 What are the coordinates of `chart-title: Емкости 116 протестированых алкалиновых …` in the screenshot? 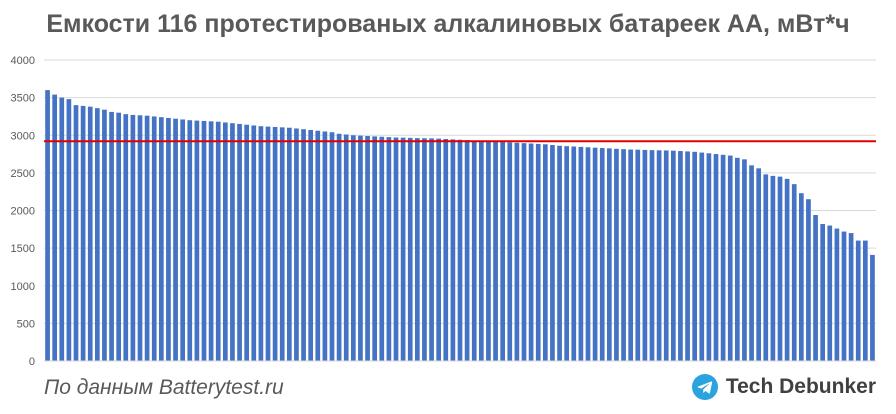 It's located at (448, 24).